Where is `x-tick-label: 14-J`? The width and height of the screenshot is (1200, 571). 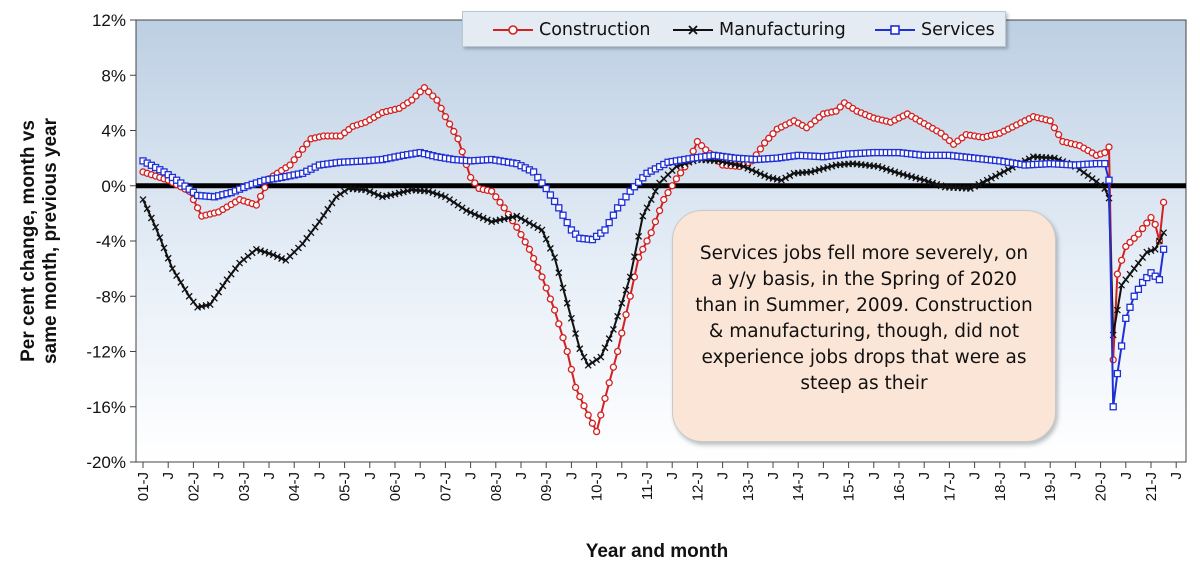 x-tick-label: 14-J is located at coordinates (798, 486).